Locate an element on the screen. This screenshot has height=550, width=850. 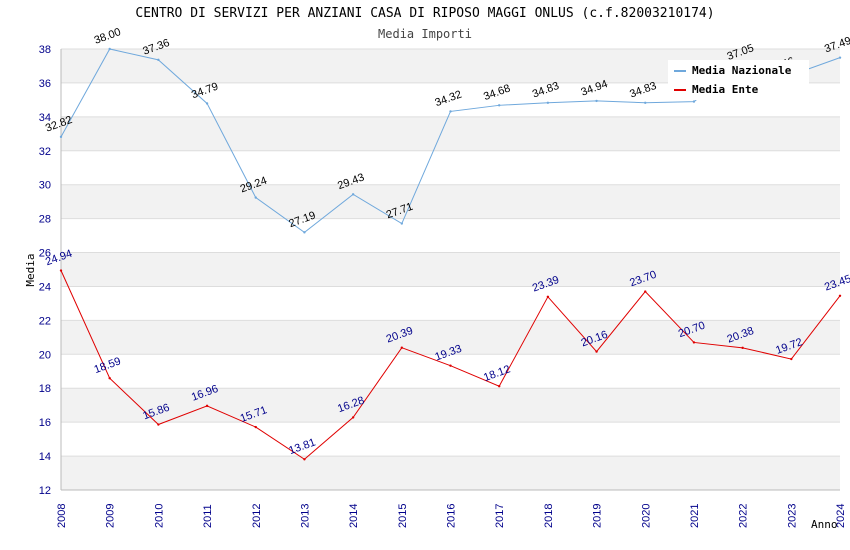
y-tick-label: 38 is located at coordinates (45, 50).